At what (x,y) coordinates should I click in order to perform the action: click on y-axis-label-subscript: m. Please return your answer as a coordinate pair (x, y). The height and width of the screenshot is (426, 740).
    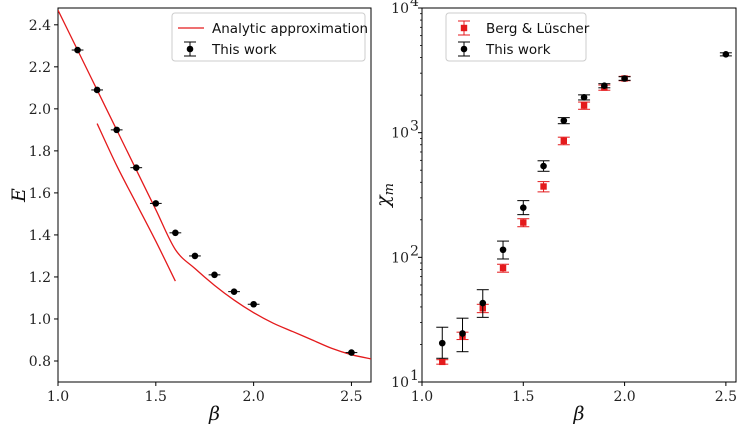
    Looking at the image, I should click on (389, 189).